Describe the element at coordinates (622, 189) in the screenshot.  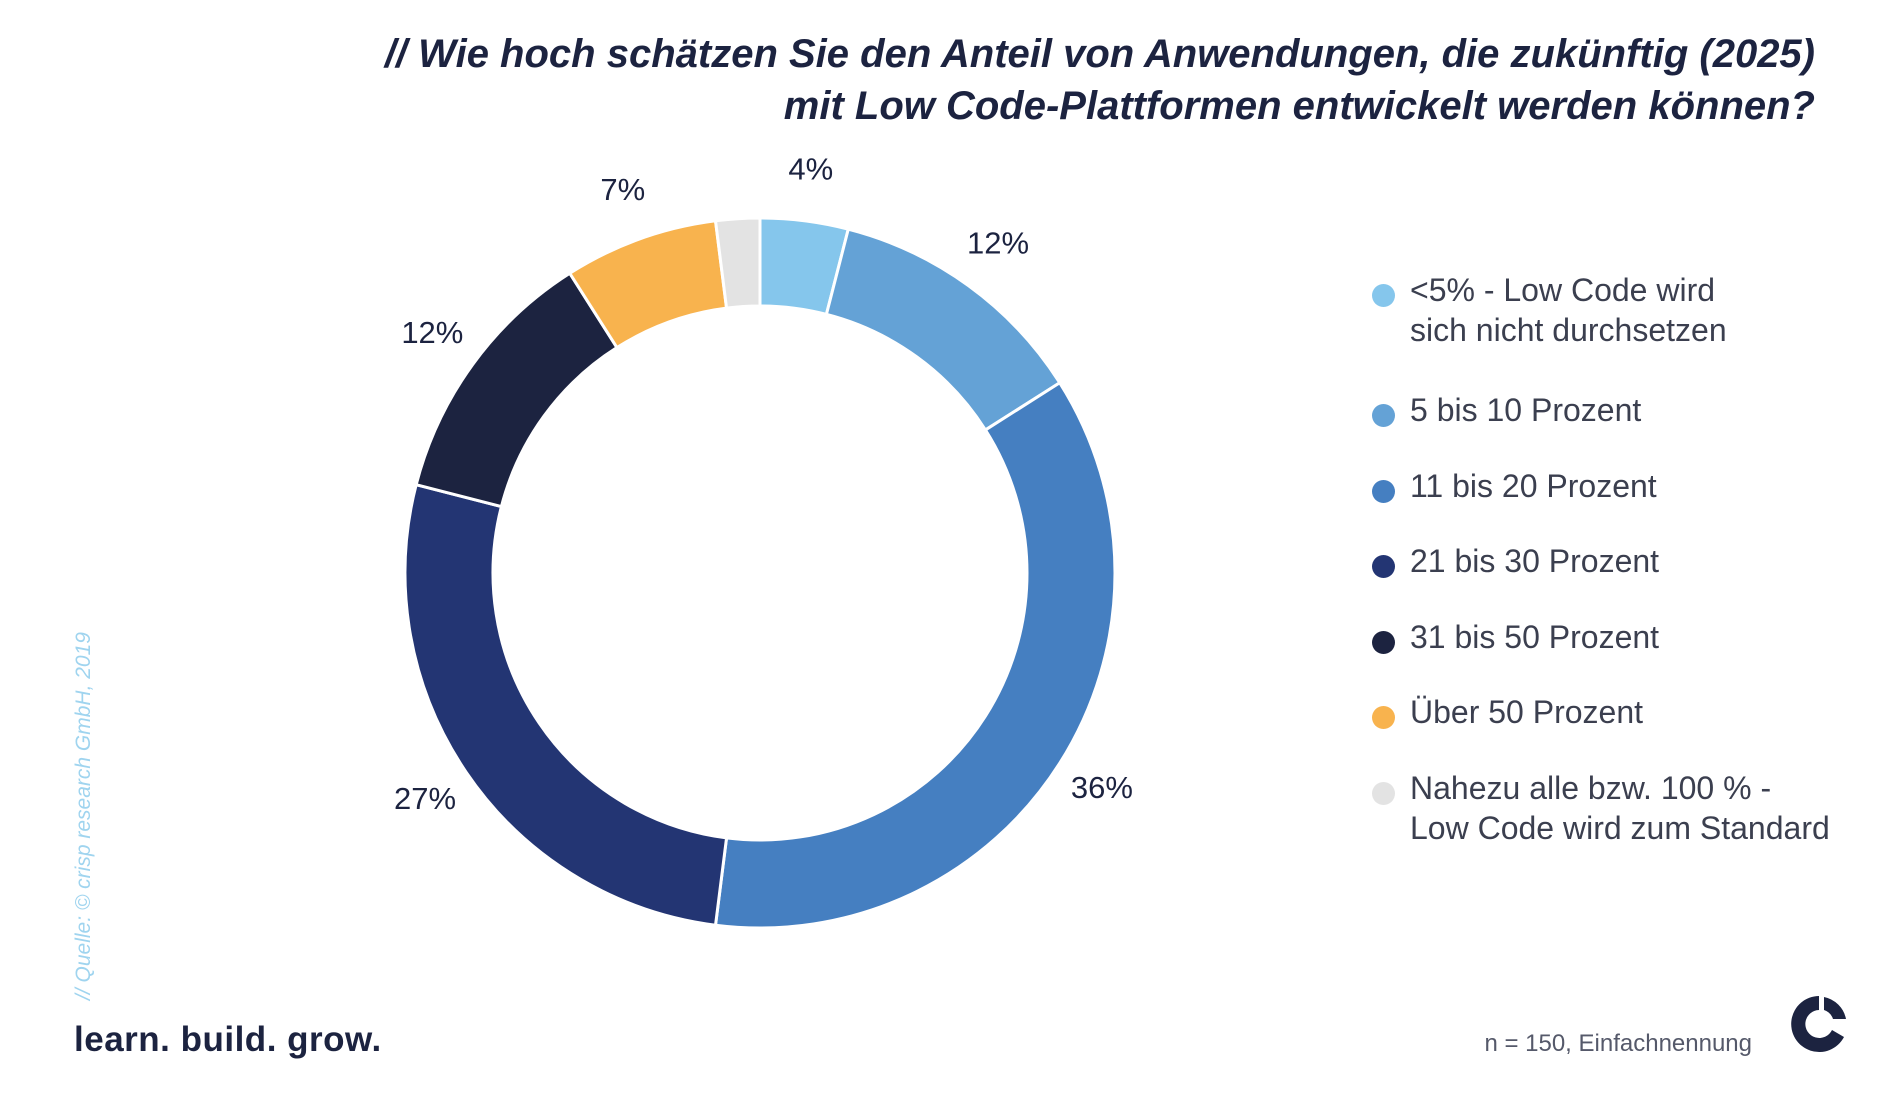
I see `data-label-6: 7%` at that location.